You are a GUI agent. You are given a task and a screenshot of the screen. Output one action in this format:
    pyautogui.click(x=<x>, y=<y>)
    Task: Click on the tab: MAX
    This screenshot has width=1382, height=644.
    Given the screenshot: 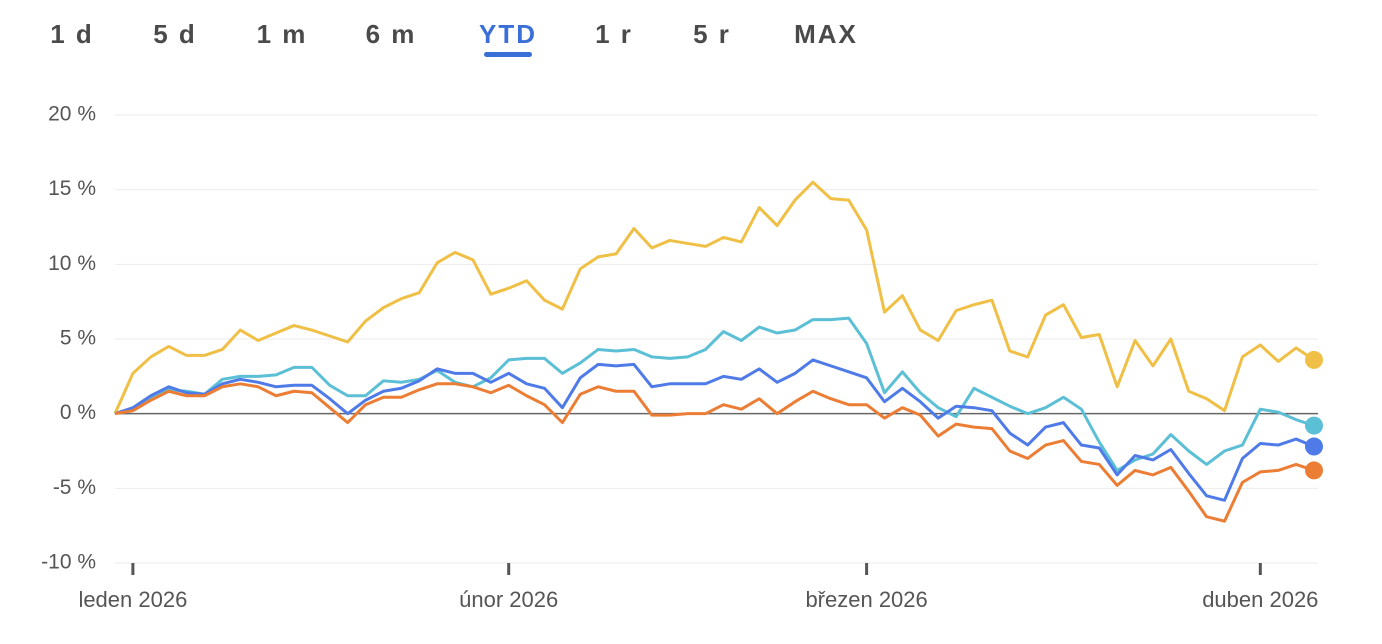 What is the action you would take?
    pyautogui.click(x=826, y=34)
    